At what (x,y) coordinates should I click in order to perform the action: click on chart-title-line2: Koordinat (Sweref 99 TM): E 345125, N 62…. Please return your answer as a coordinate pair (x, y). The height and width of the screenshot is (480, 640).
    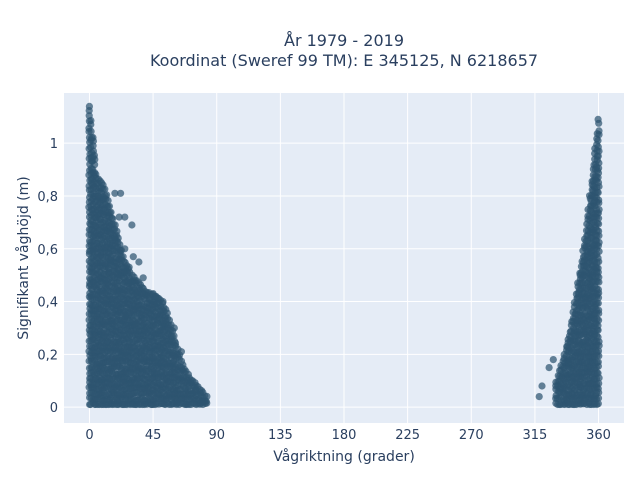
    Looking at the image, I should click on (344, 60).